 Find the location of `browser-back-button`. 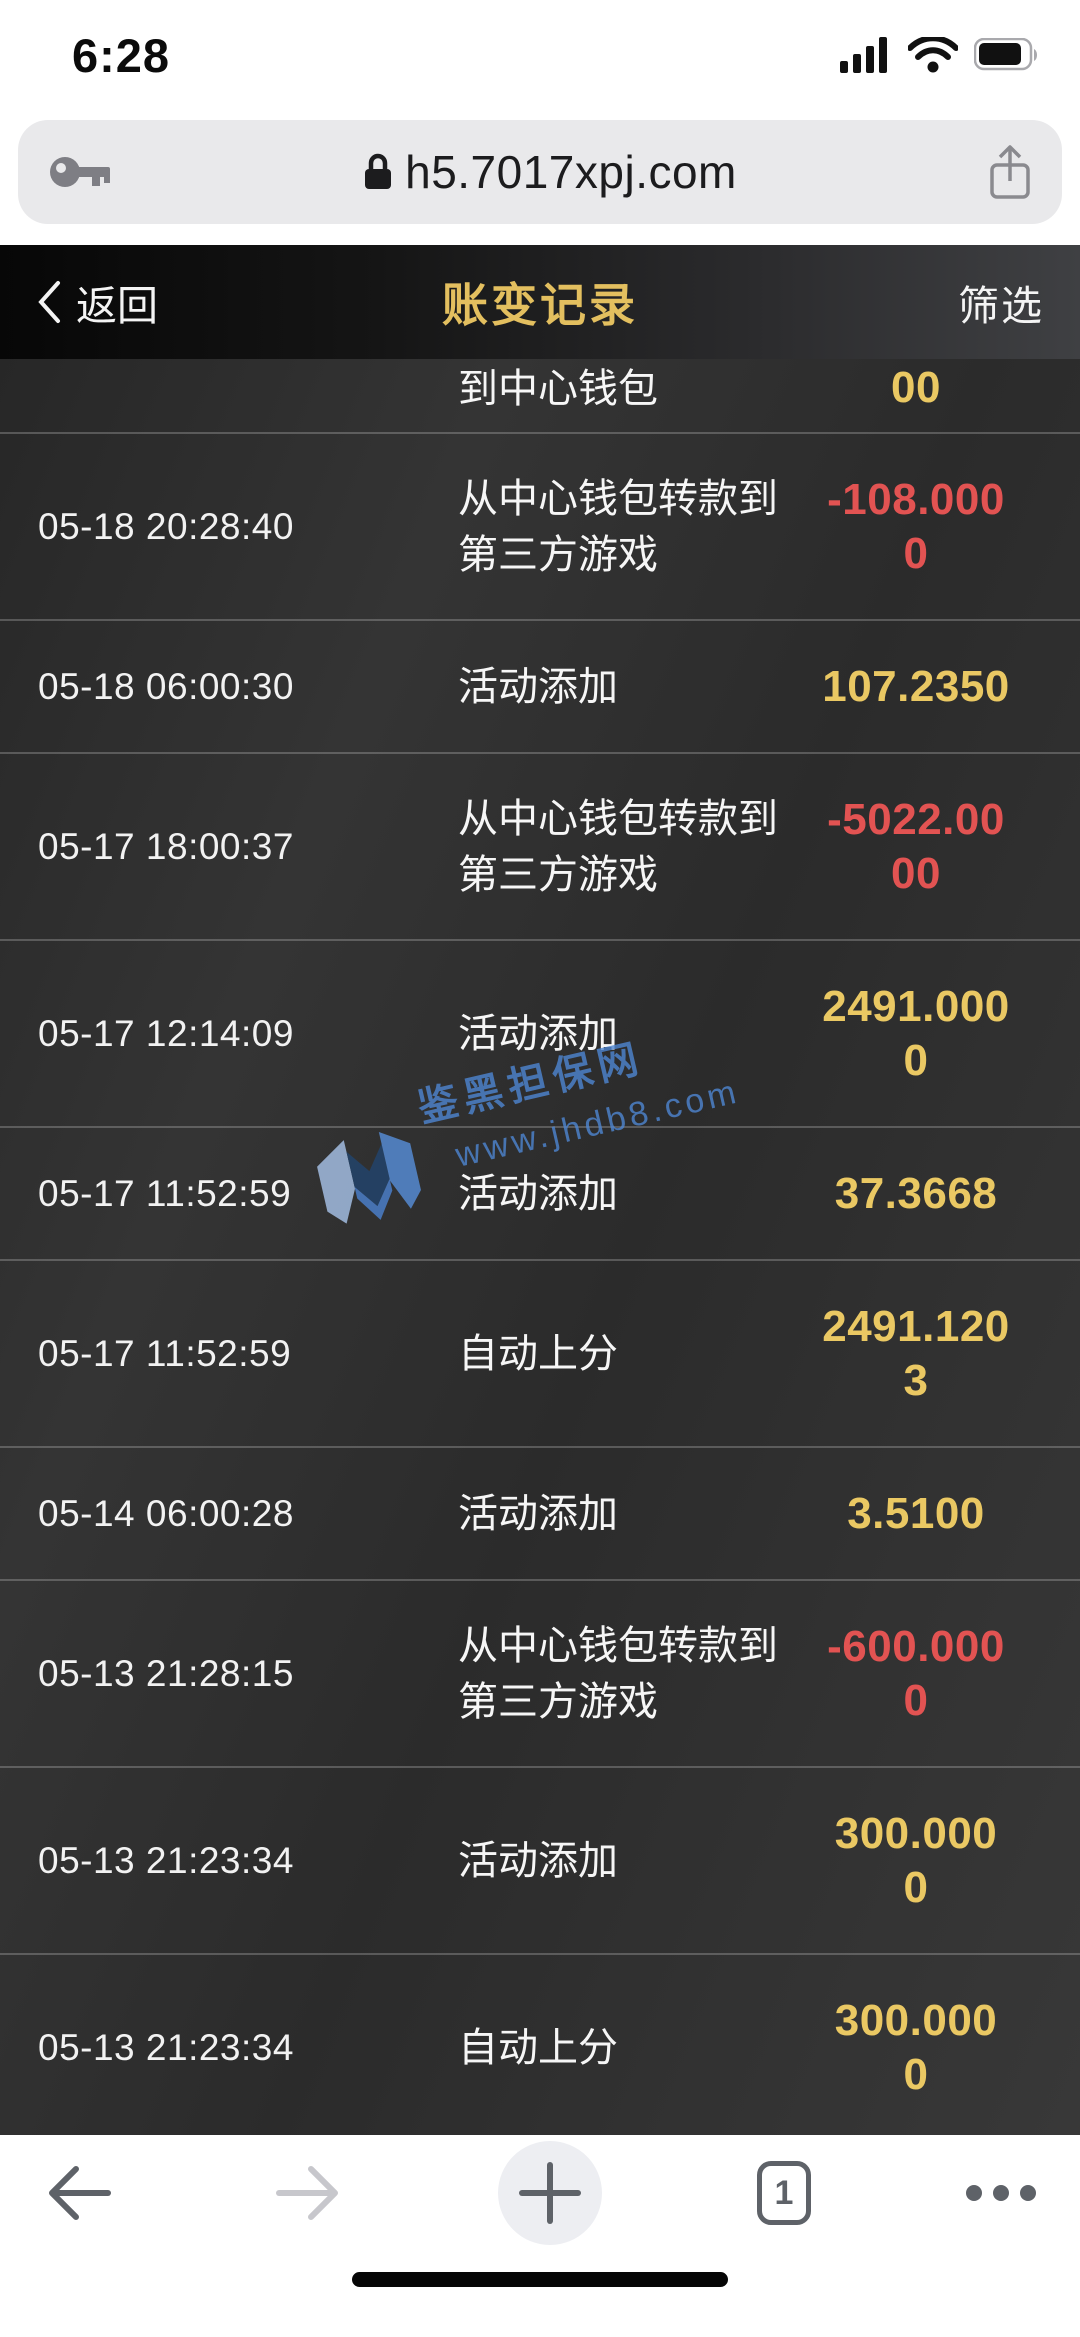

browser-back-button is located at coordinates (80, 2193).